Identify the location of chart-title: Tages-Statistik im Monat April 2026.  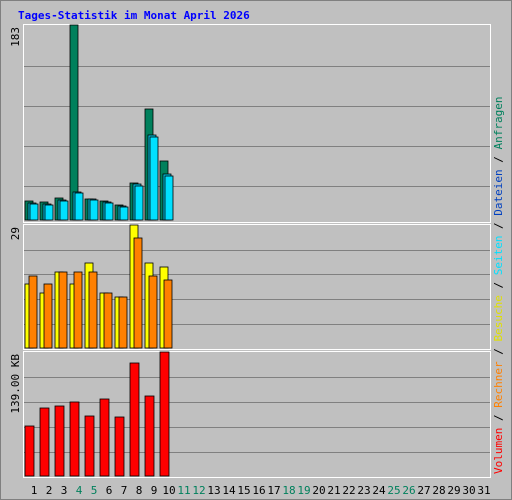
(134, 15).